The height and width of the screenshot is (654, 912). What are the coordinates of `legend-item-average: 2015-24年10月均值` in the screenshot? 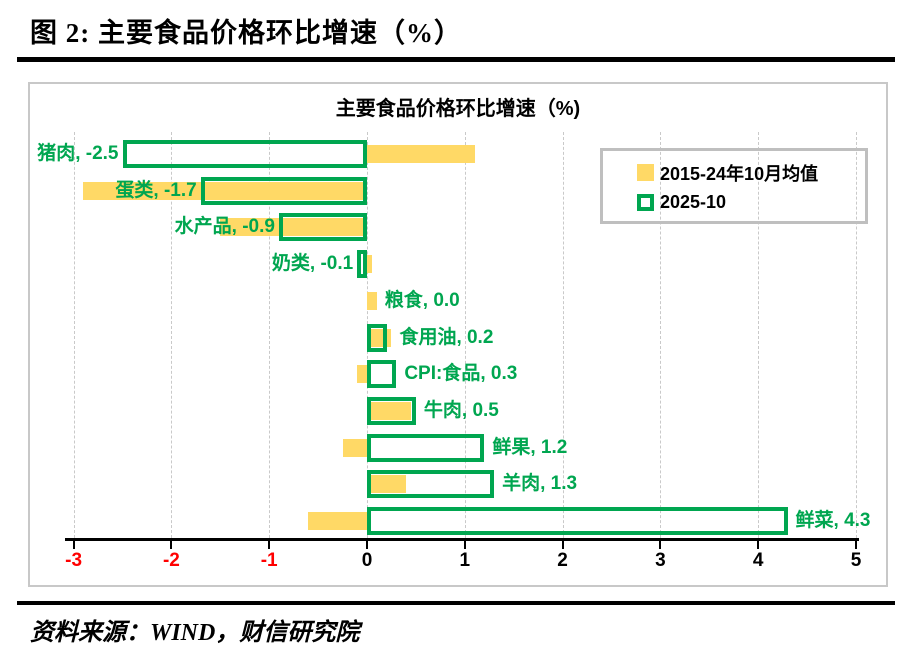 It's located at (751, 173).